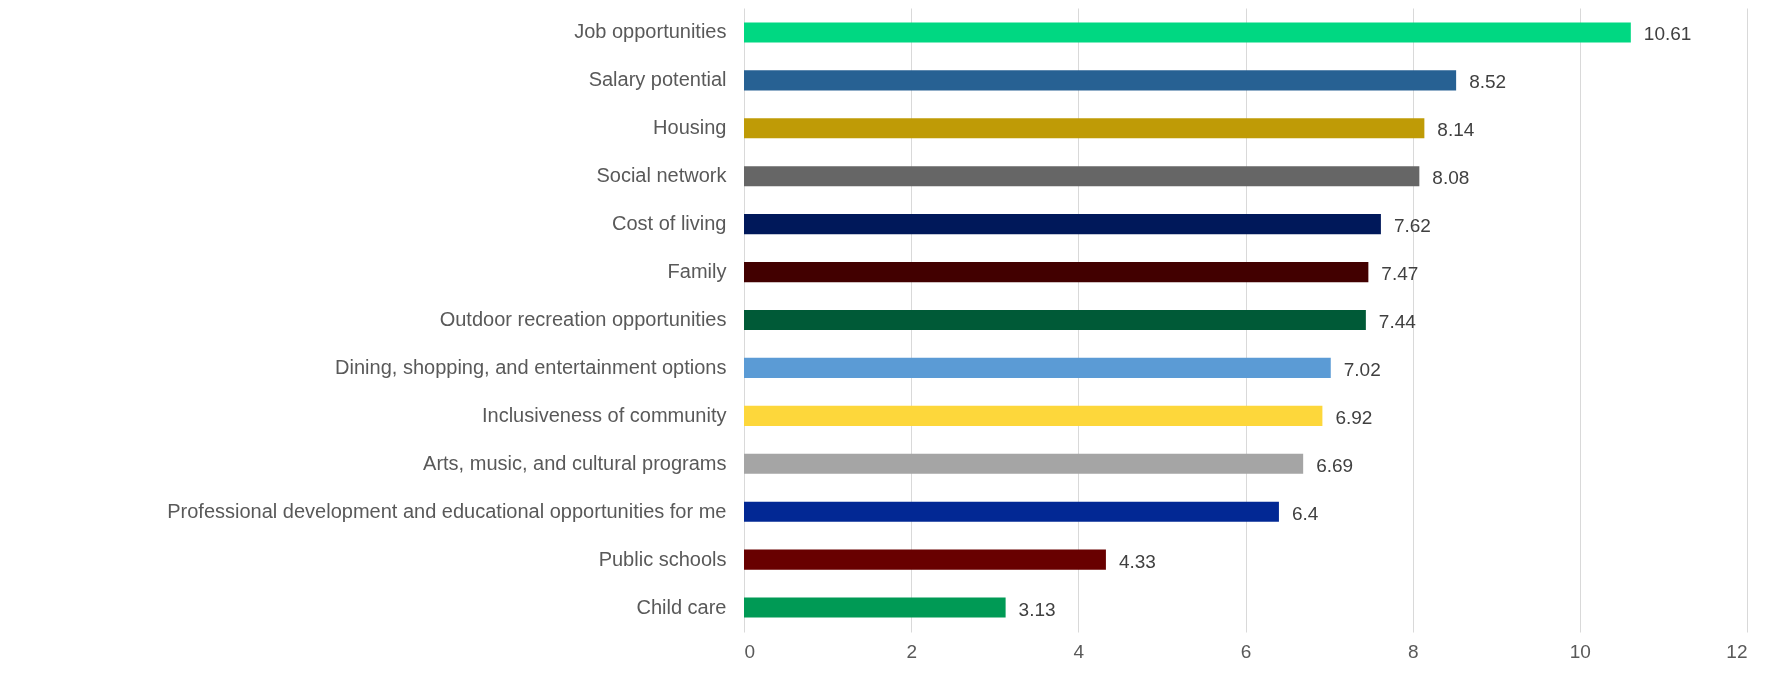 This screenshot has width=1767, height=676. I want to click on y-tick-label: Social network, so click(662, 175).